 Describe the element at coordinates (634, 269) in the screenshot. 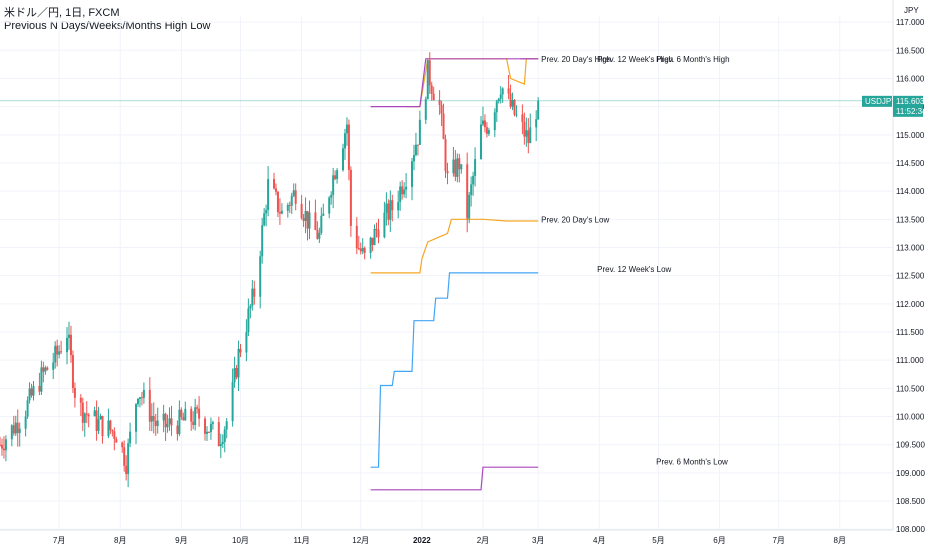

I see `prev-12-week-low-label: Prev. 12 Week's Low` at that location.